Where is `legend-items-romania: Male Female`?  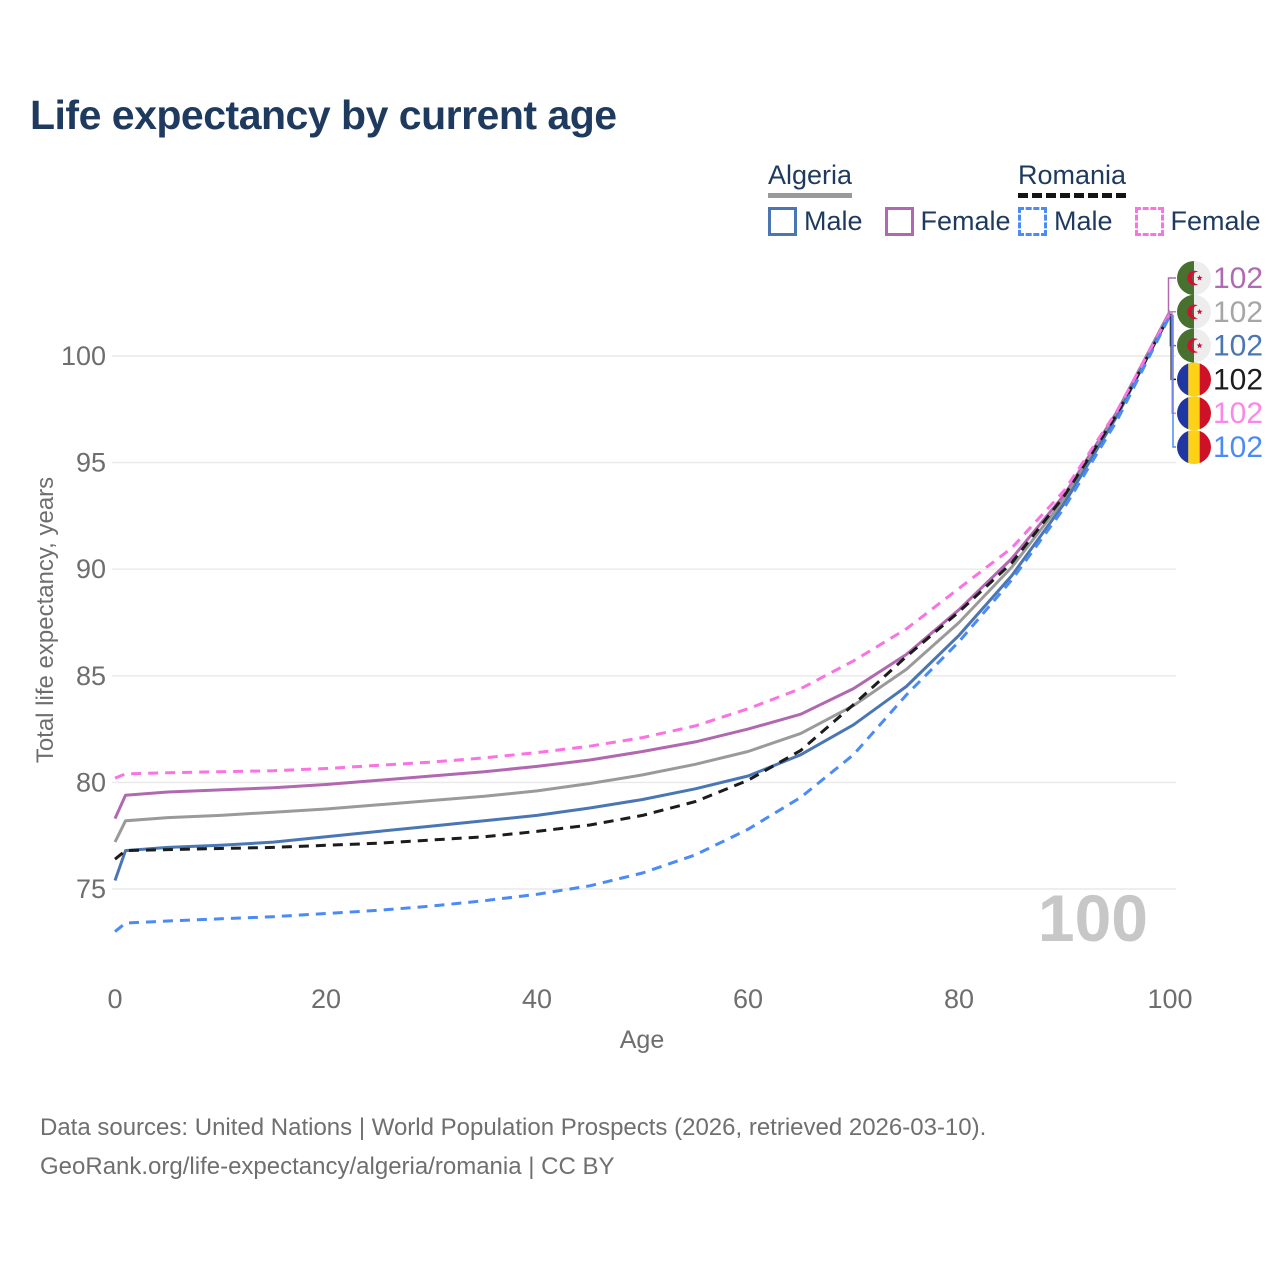 legend-items-romania: Male Female is located at coordinates (1149, 221).